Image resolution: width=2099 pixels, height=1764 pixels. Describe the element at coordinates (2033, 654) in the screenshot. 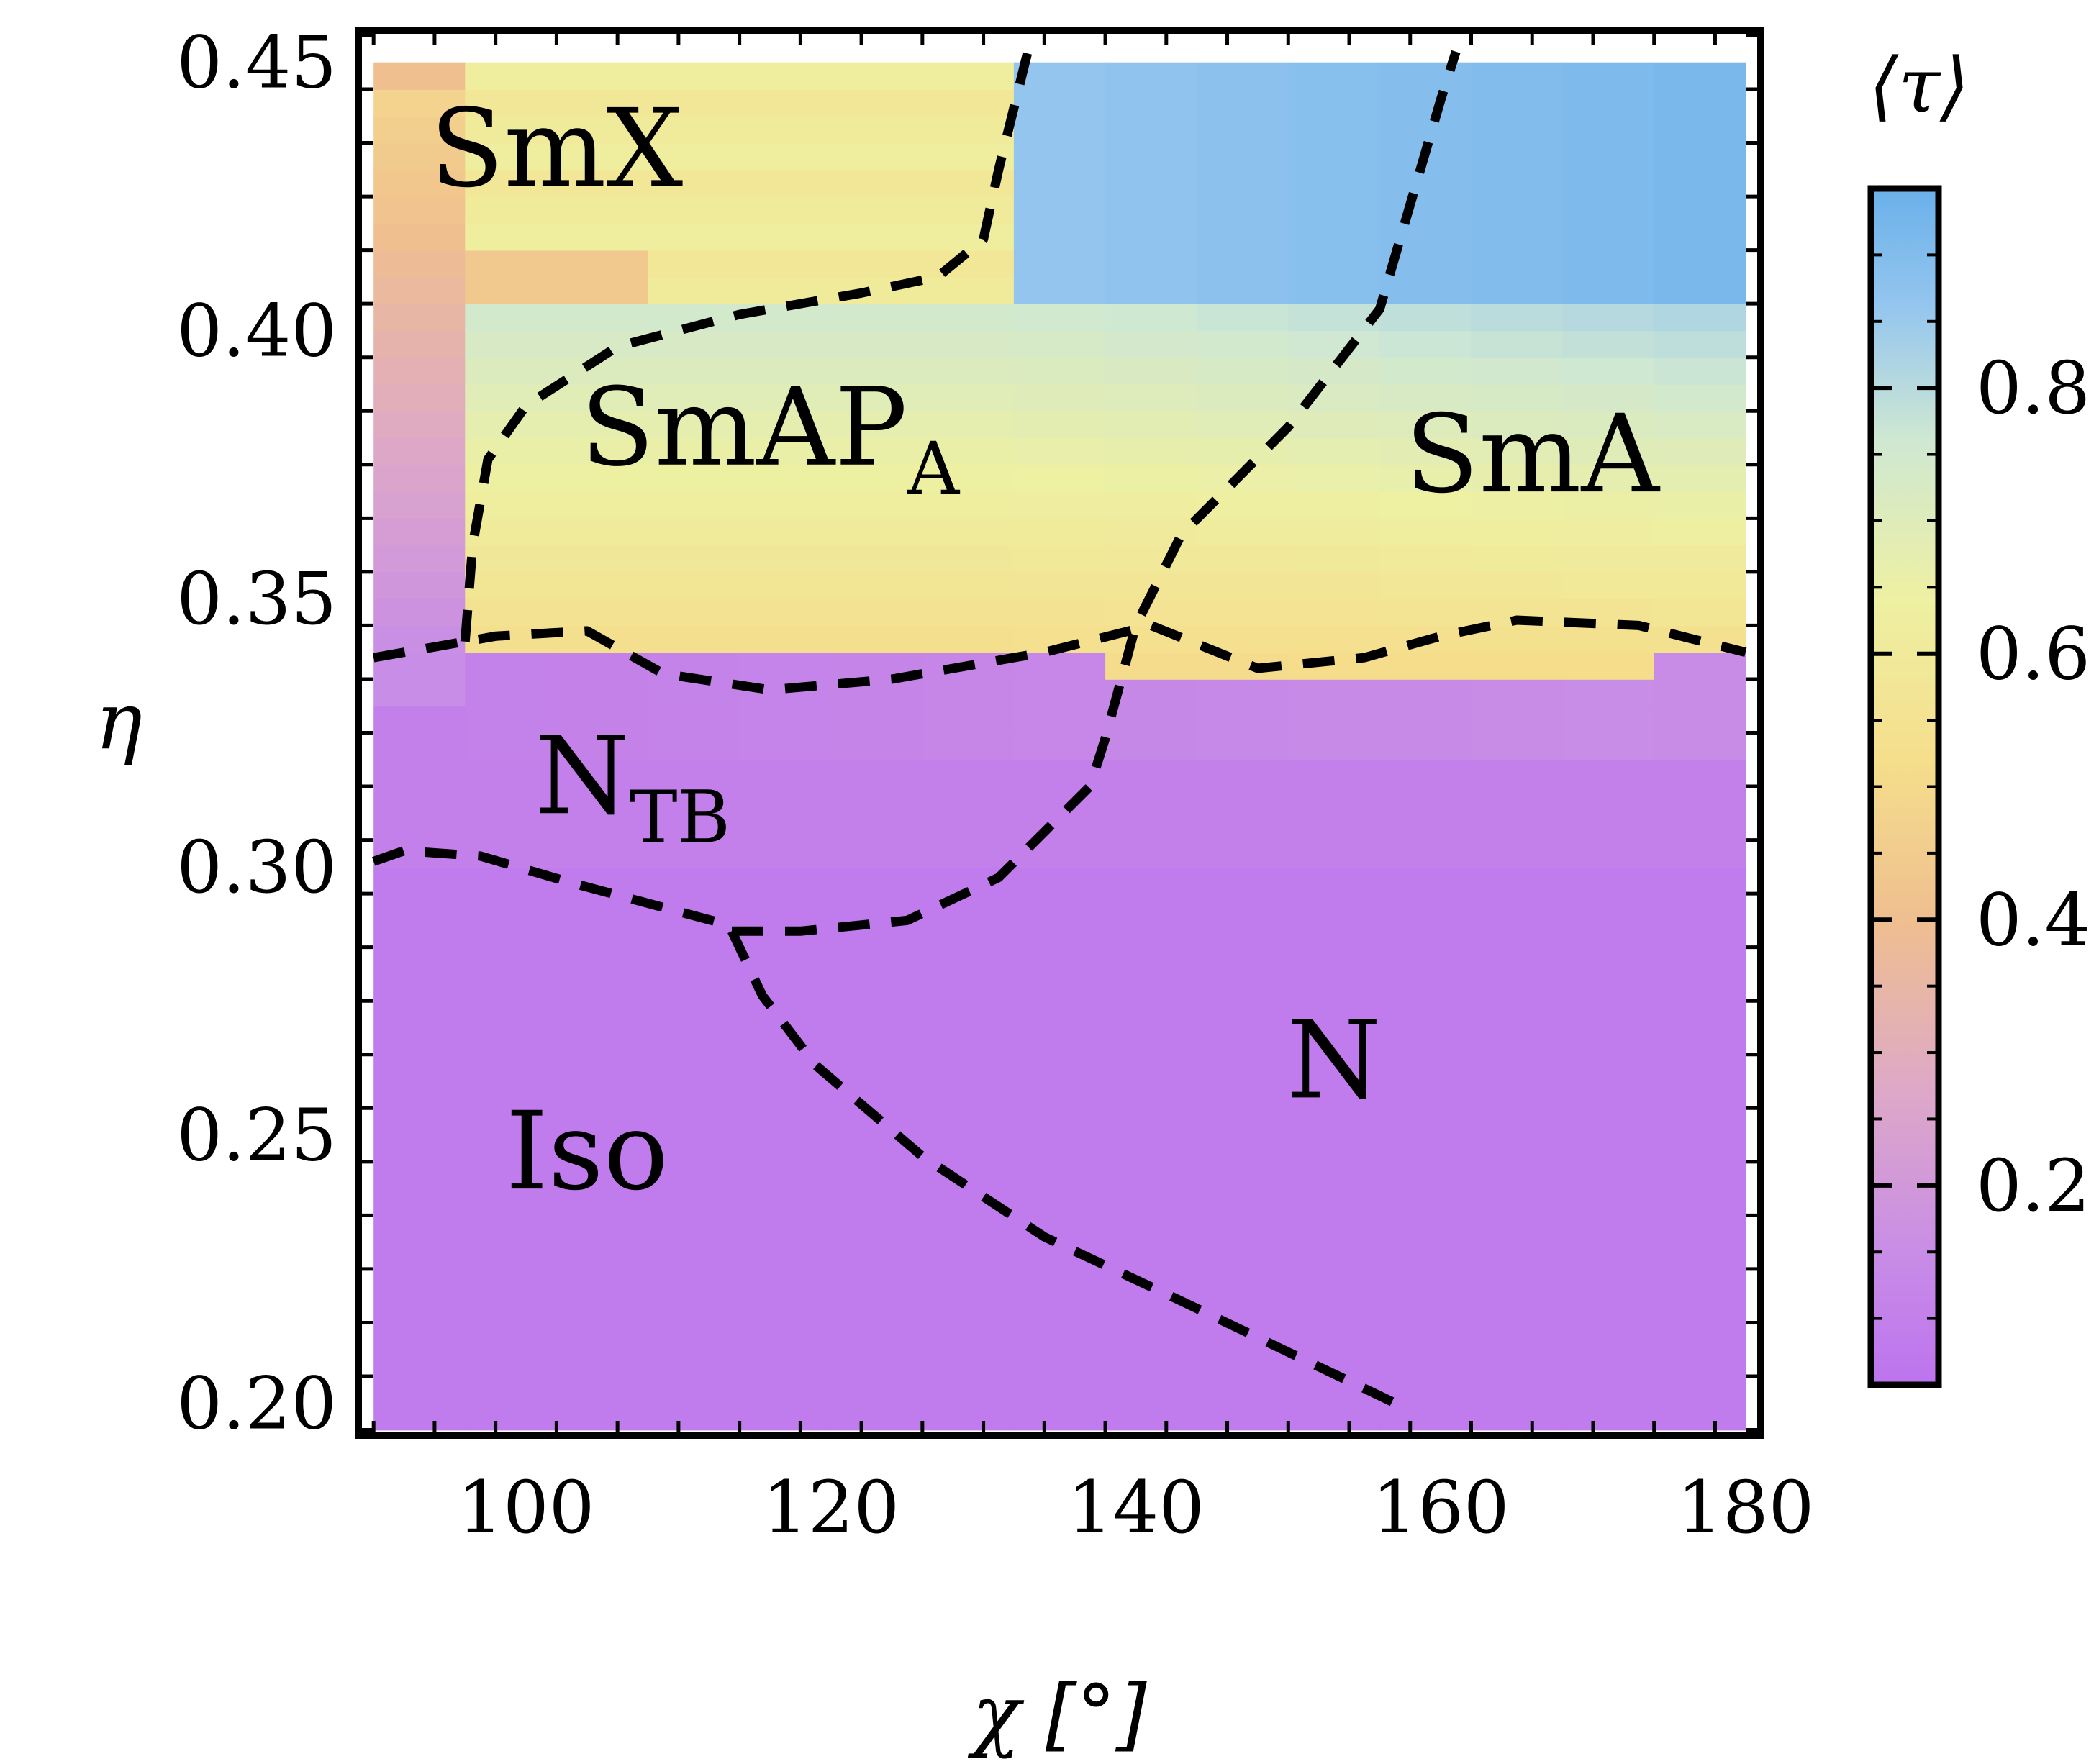

I see `colorbar-tick-label: 0.6` at that location.